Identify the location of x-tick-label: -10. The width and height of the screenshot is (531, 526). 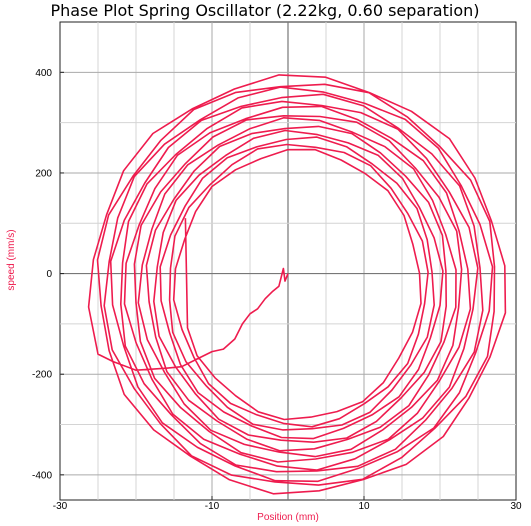
(212, 506).